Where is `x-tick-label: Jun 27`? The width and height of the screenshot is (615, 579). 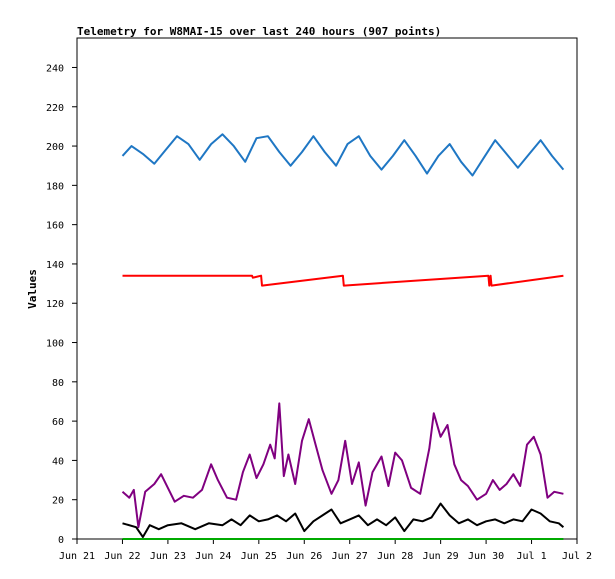 x-tick-label: Jun 27 is located at coordinates (350, 556).